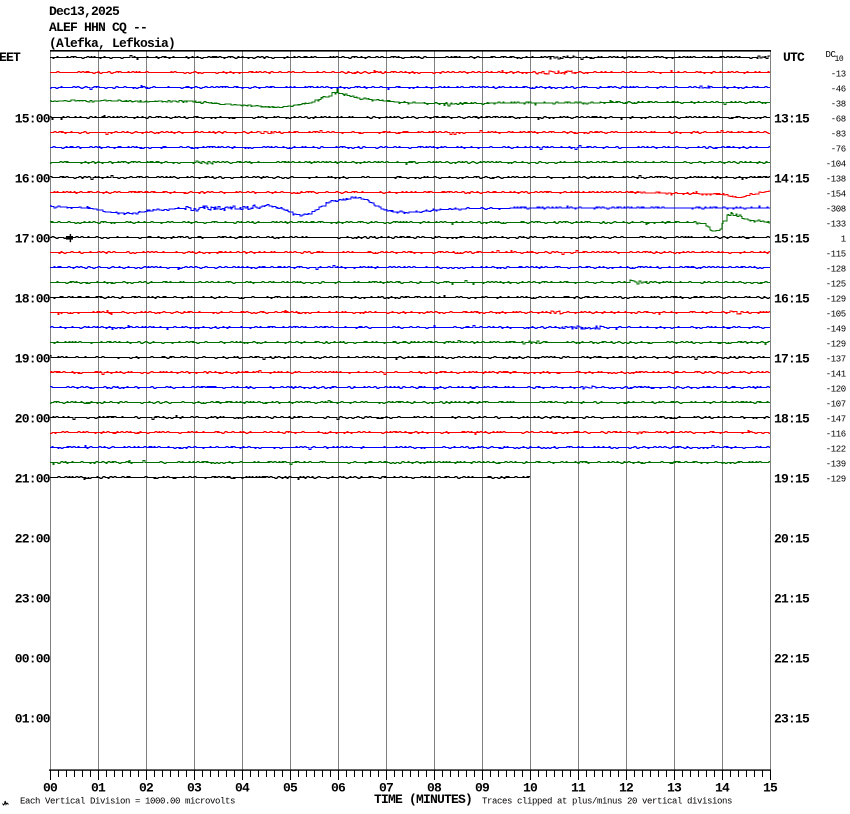 Image resolution: width=850 pixels, height=814 pixels. I want to click on svg-text: -137, so click(836, 359).